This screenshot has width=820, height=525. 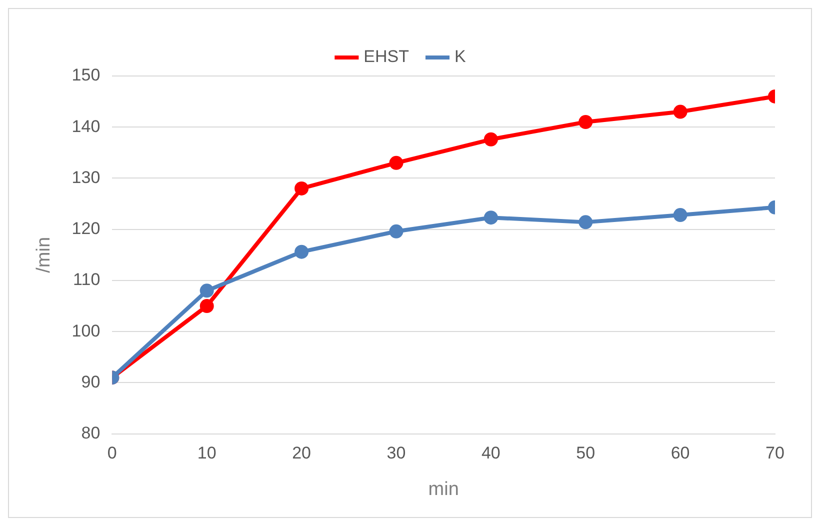 What do you see at coordinates (86, 75) in the screenshot?
I see `y-tick-label: 150` at bounding box center [86, 75].